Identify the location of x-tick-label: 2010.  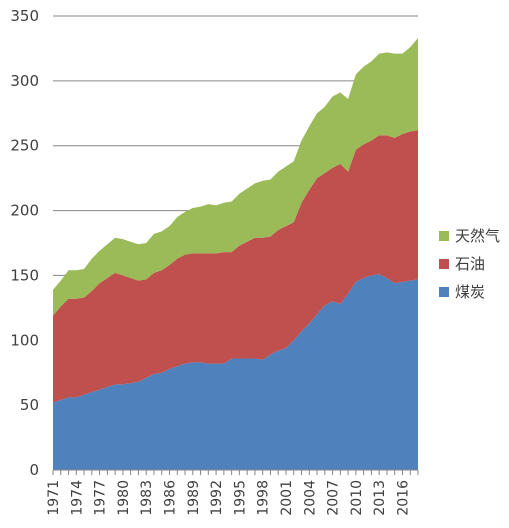
(357, 498).